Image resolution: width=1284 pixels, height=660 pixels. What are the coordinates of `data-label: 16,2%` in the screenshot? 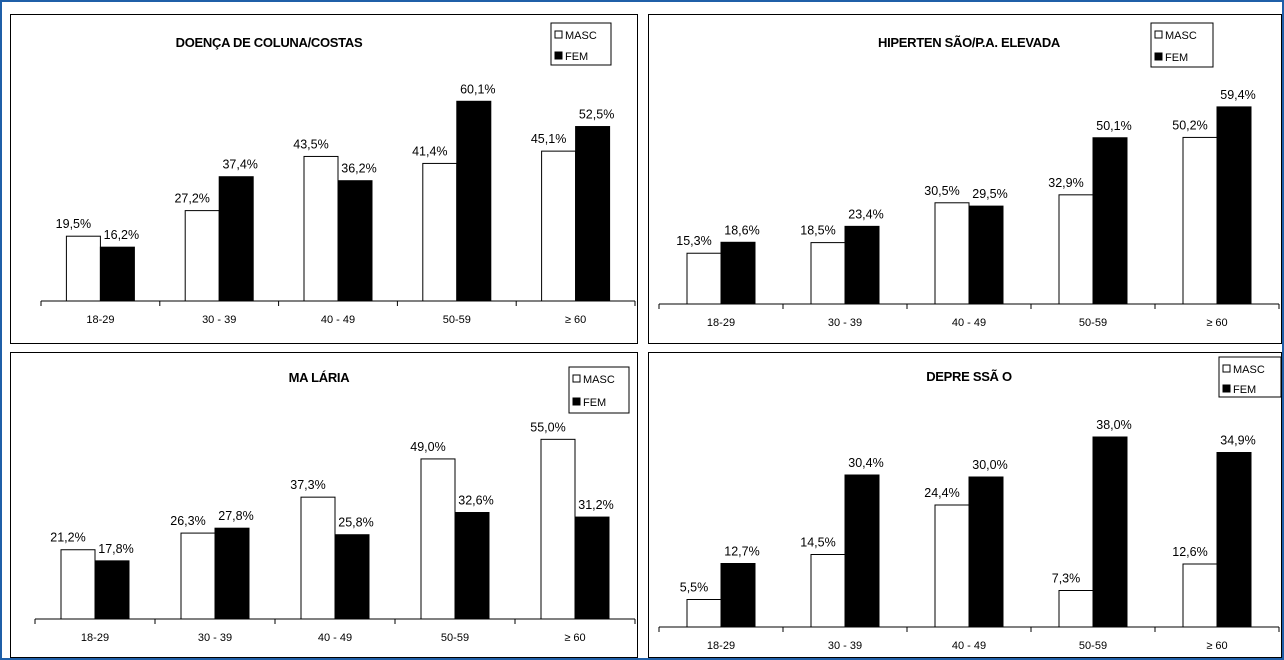 It's located at (121, 235).